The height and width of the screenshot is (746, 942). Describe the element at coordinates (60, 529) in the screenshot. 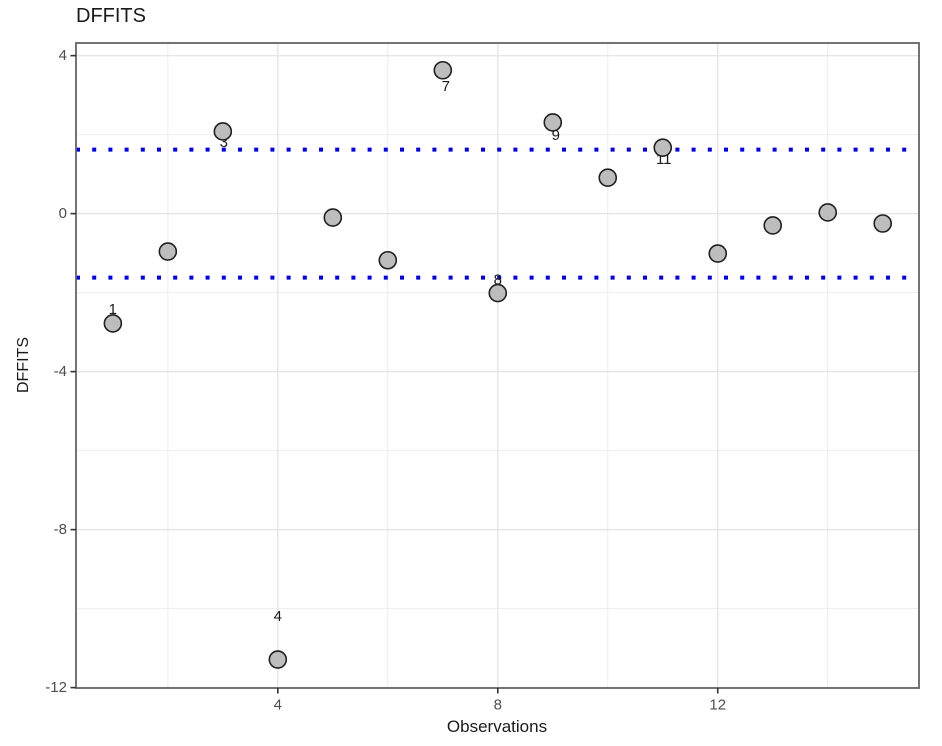

I see `y-tick-label--8: -8` at that location.